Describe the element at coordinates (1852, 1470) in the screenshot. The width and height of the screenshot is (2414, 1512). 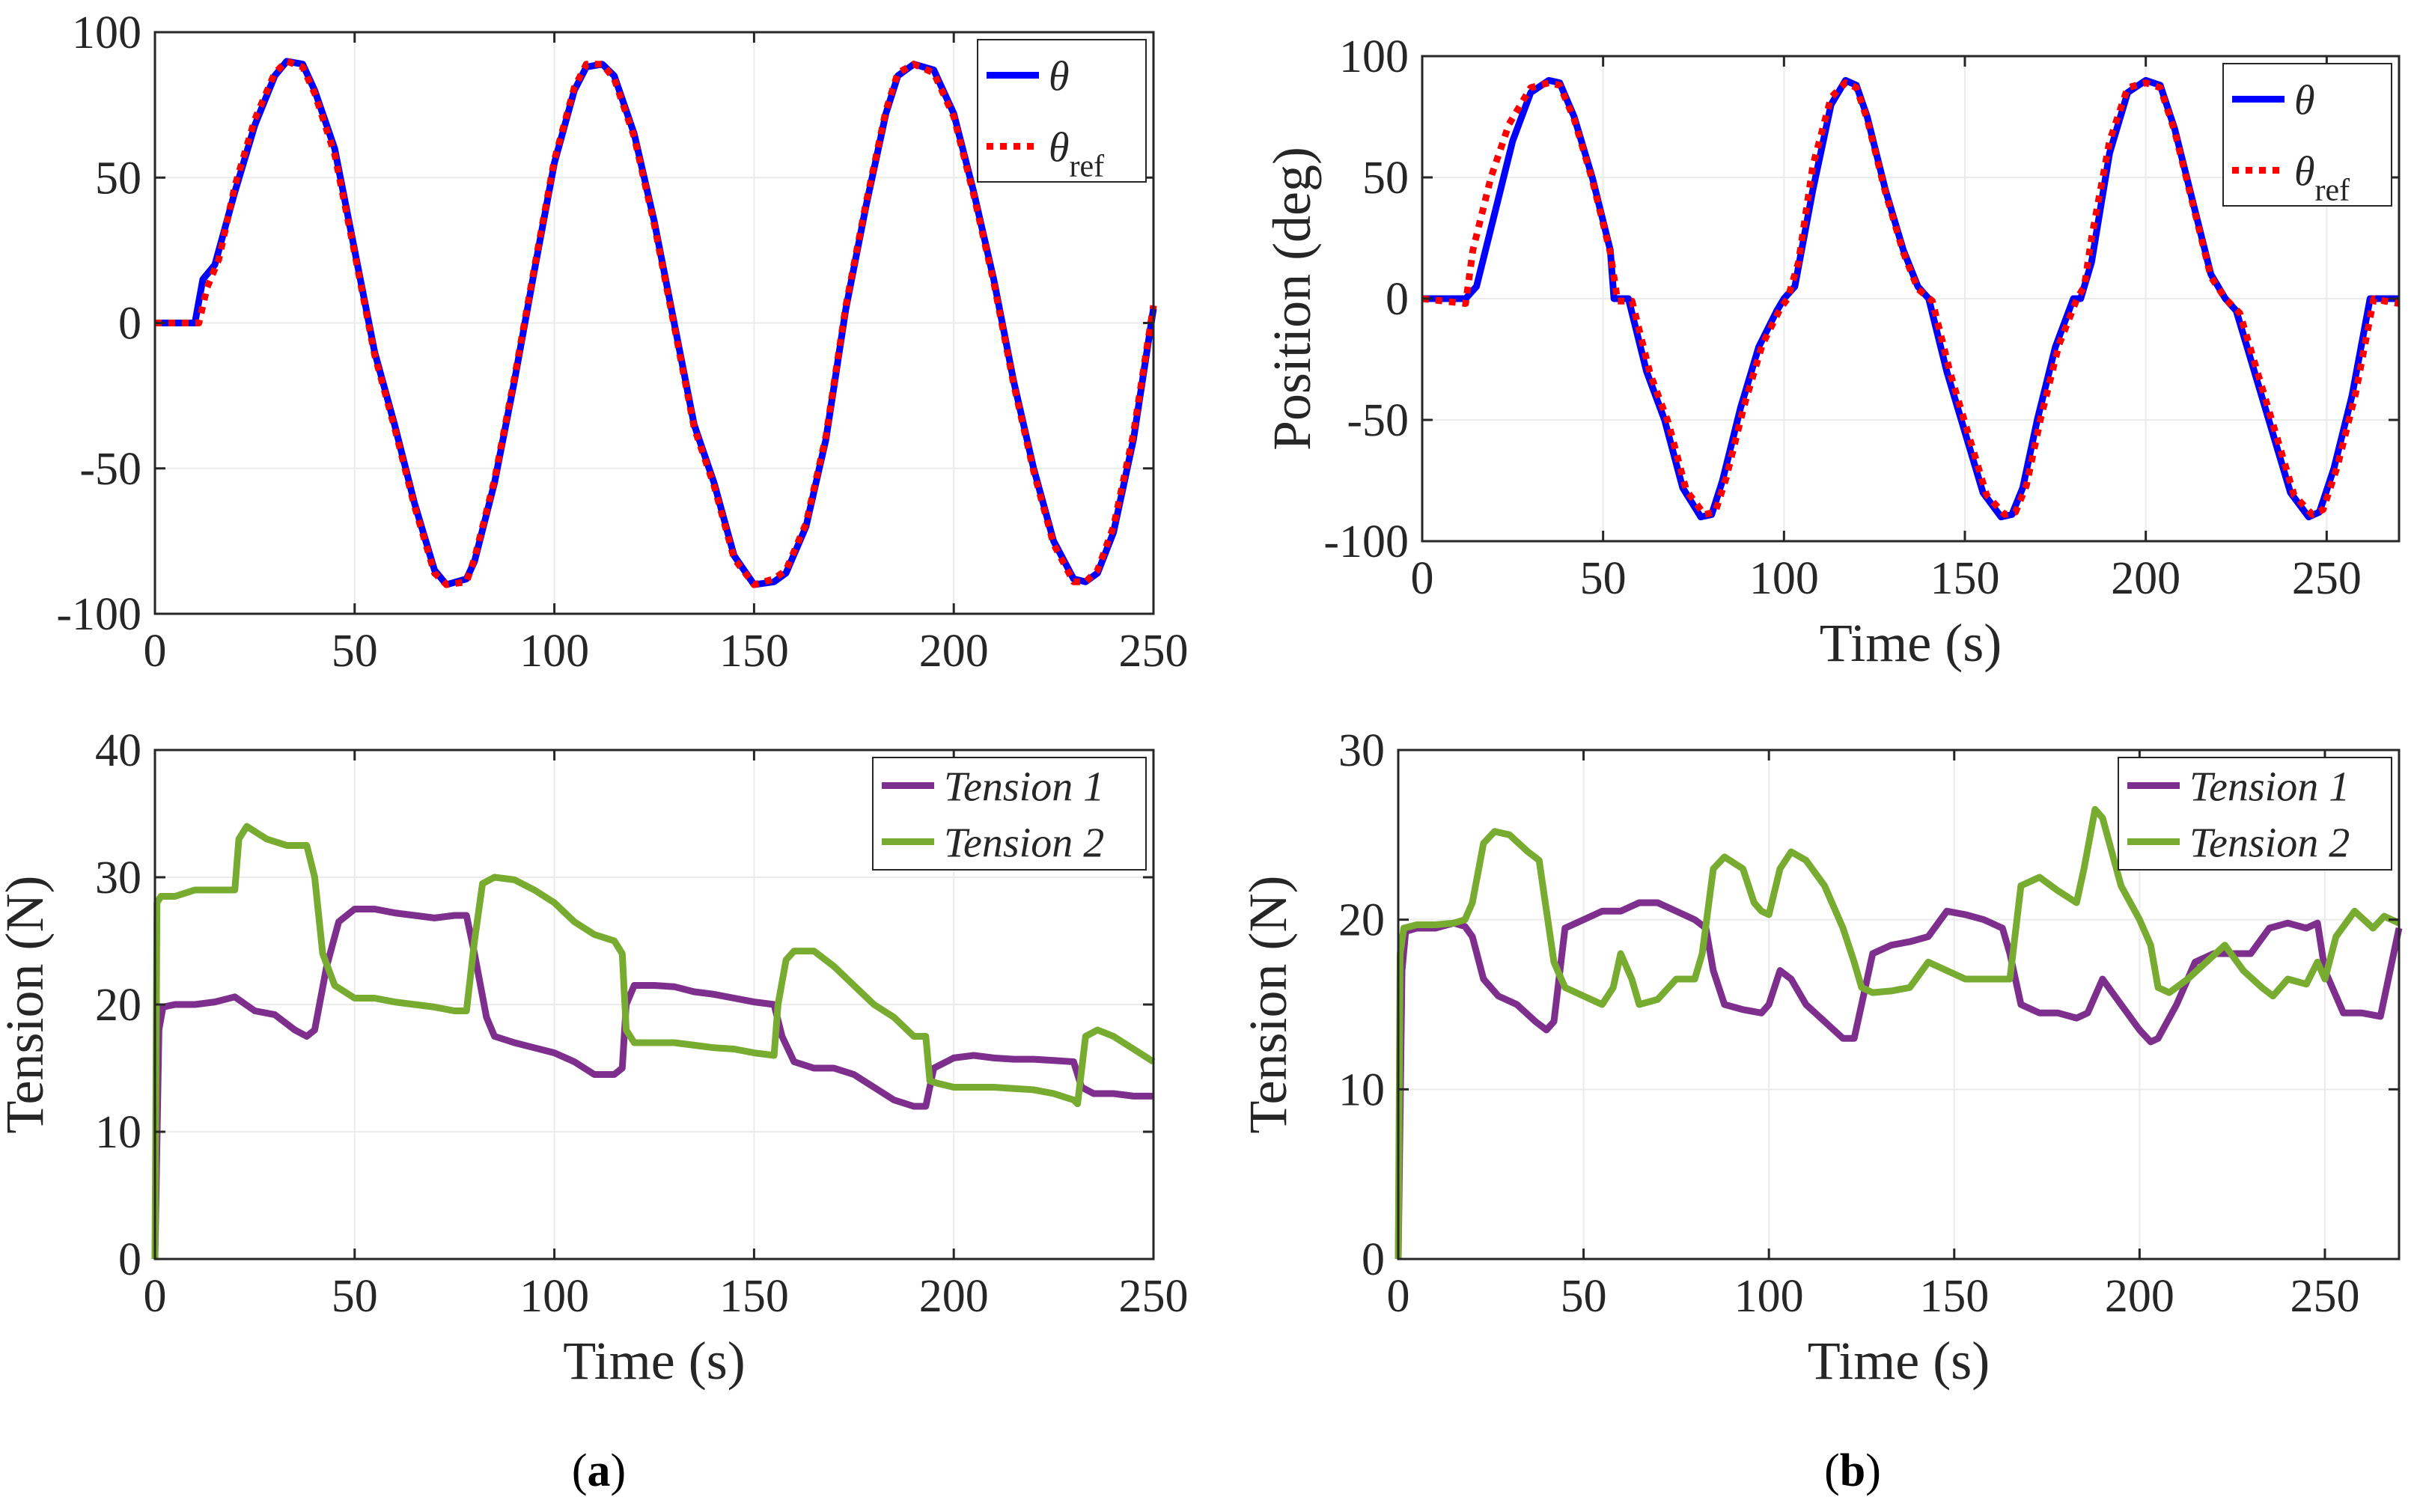
I see `caption-b: (b)` at that location.